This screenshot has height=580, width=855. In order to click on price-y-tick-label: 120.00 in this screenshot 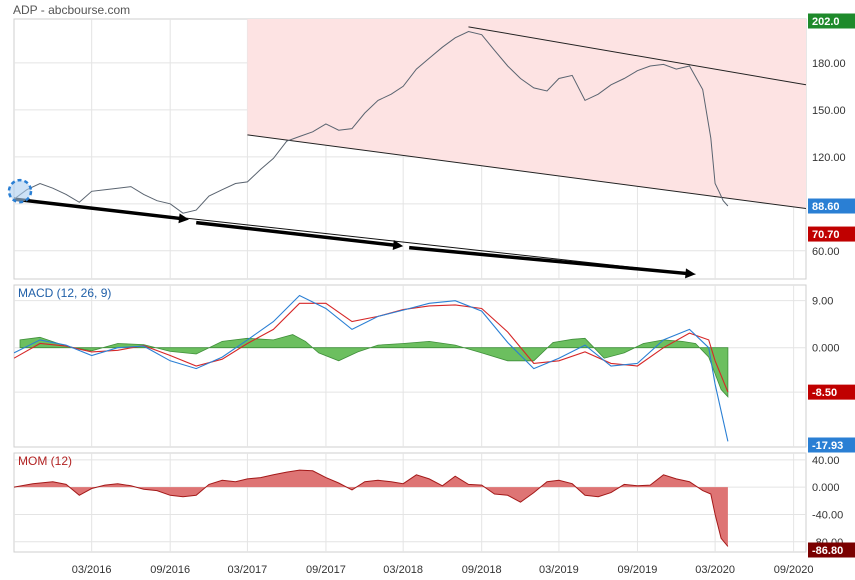, I will do `click(829, 158)`.